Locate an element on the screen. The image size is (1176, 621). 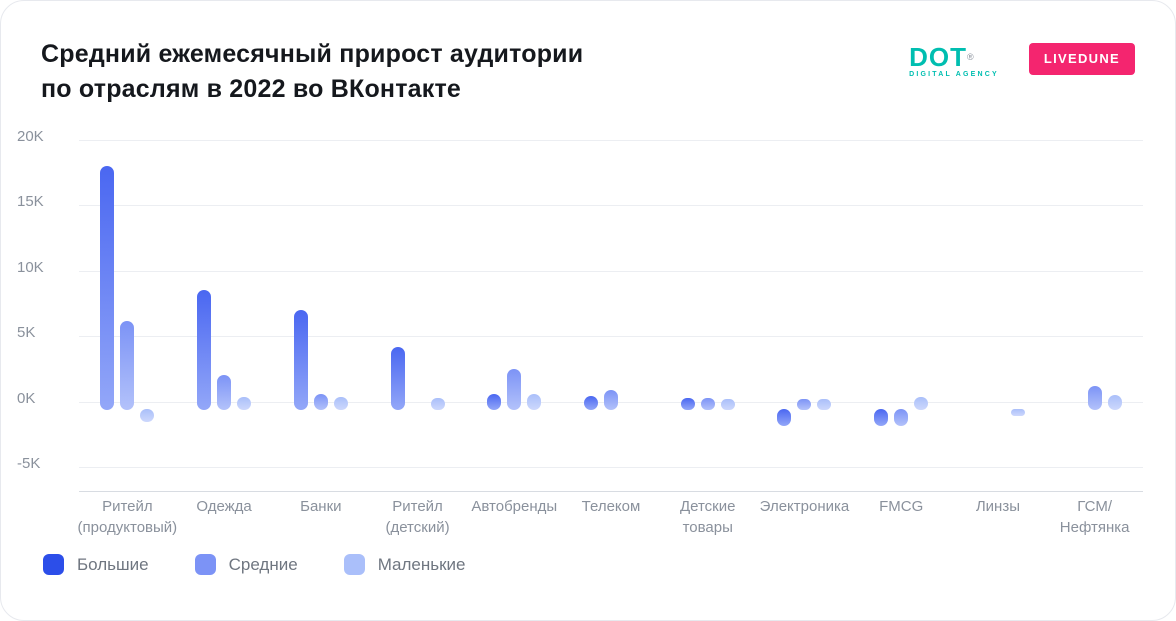
chart-legend: Большие Средние Маленькие is located at coordinates (254, 564).